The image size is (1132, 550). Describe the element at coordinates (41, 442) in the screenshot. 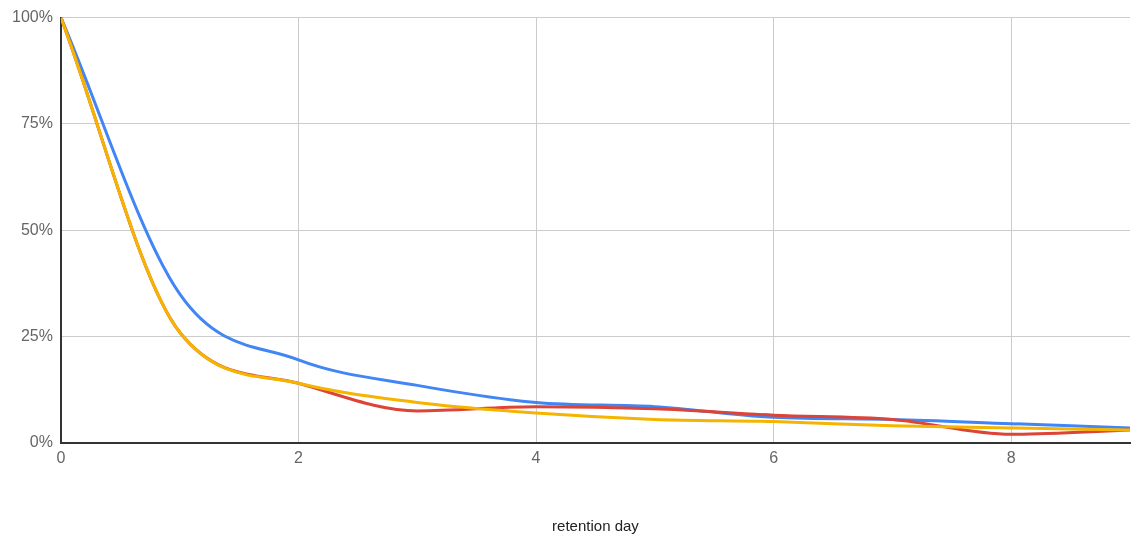

I see `y-tick-label: 0%` at that location.